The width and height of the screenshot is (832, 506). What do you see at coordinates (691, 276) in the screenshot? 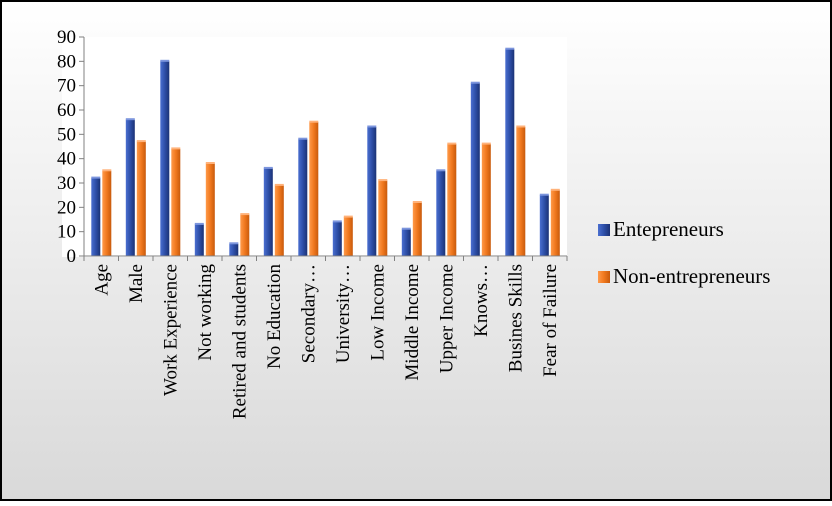
I see `legend-label-non-entrepreneurs: Non-entrepreneurs` at bounding box center [691, 276].